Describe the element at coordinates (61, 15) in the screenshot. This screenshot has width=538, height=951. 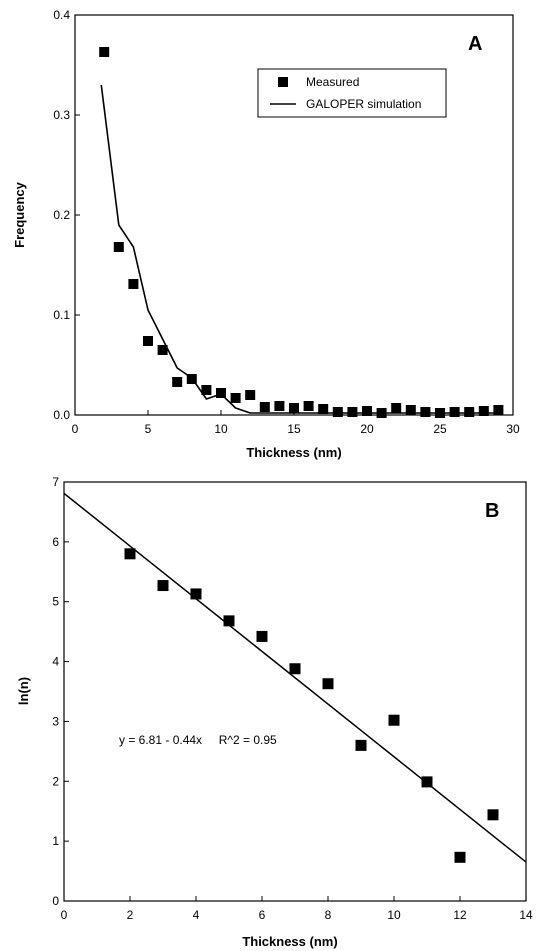
I see `y-tick-label: 0.4` at that location.